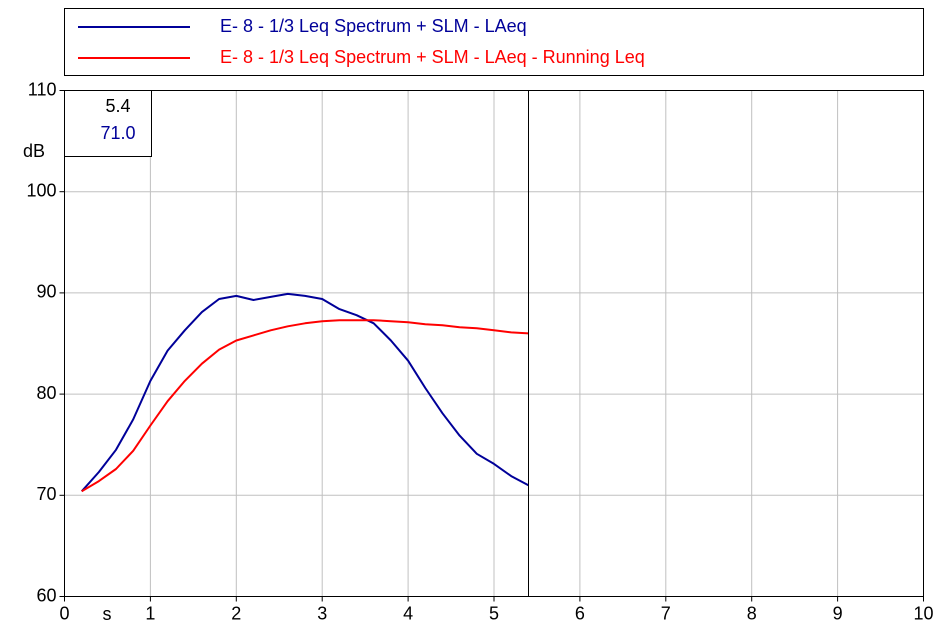 This screenshot has height=636, width=936. I want to click on x-tick-label: 9, so click(838, 613).